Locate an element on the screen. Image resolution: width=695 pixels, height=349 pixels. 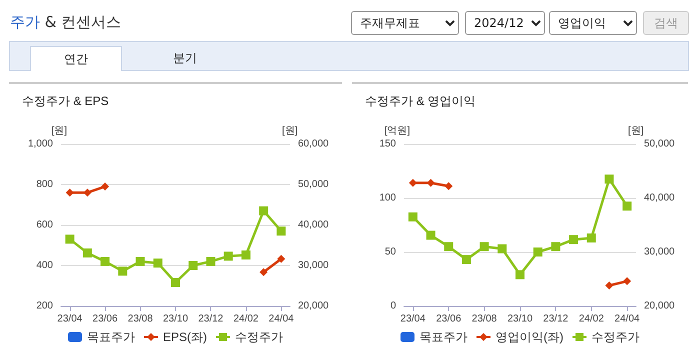
text: 검색 is located at coordinates (666, 23).